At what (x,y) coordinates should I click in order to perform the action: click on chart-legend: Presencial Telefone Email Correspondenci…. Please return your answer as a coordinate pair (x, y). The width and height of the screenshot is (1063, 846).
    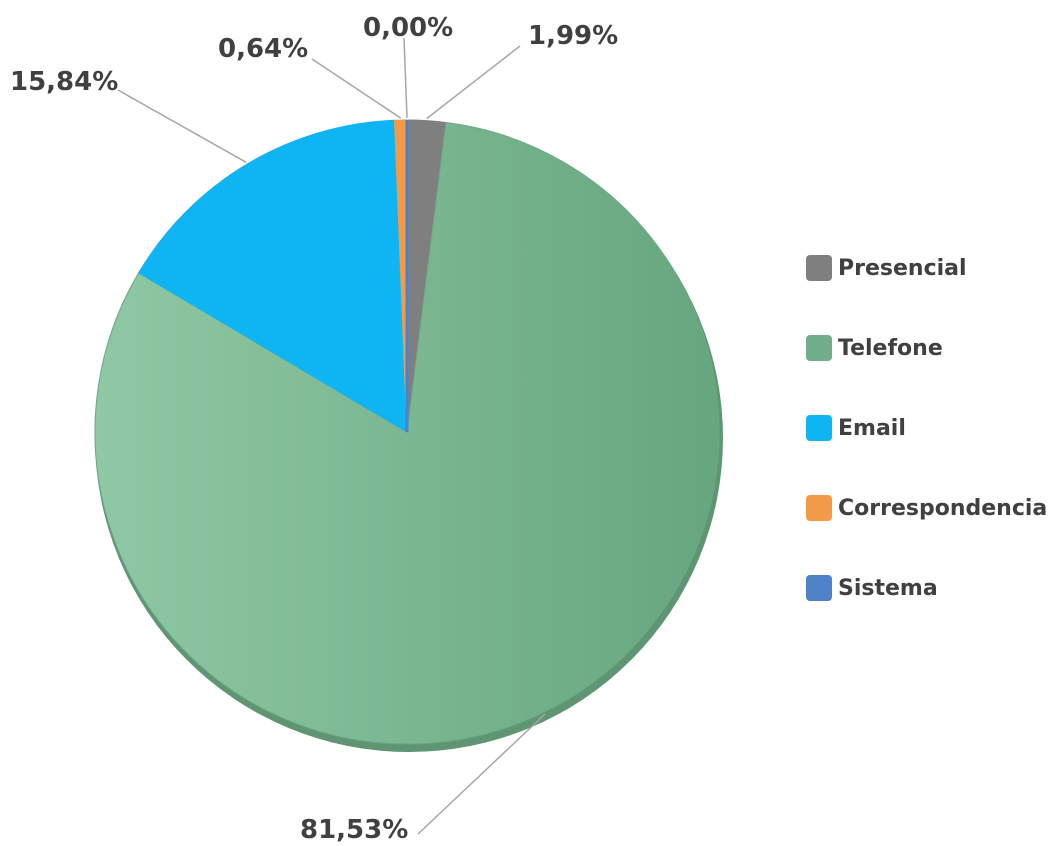
    Looking at the image, I should click on (926, 428).